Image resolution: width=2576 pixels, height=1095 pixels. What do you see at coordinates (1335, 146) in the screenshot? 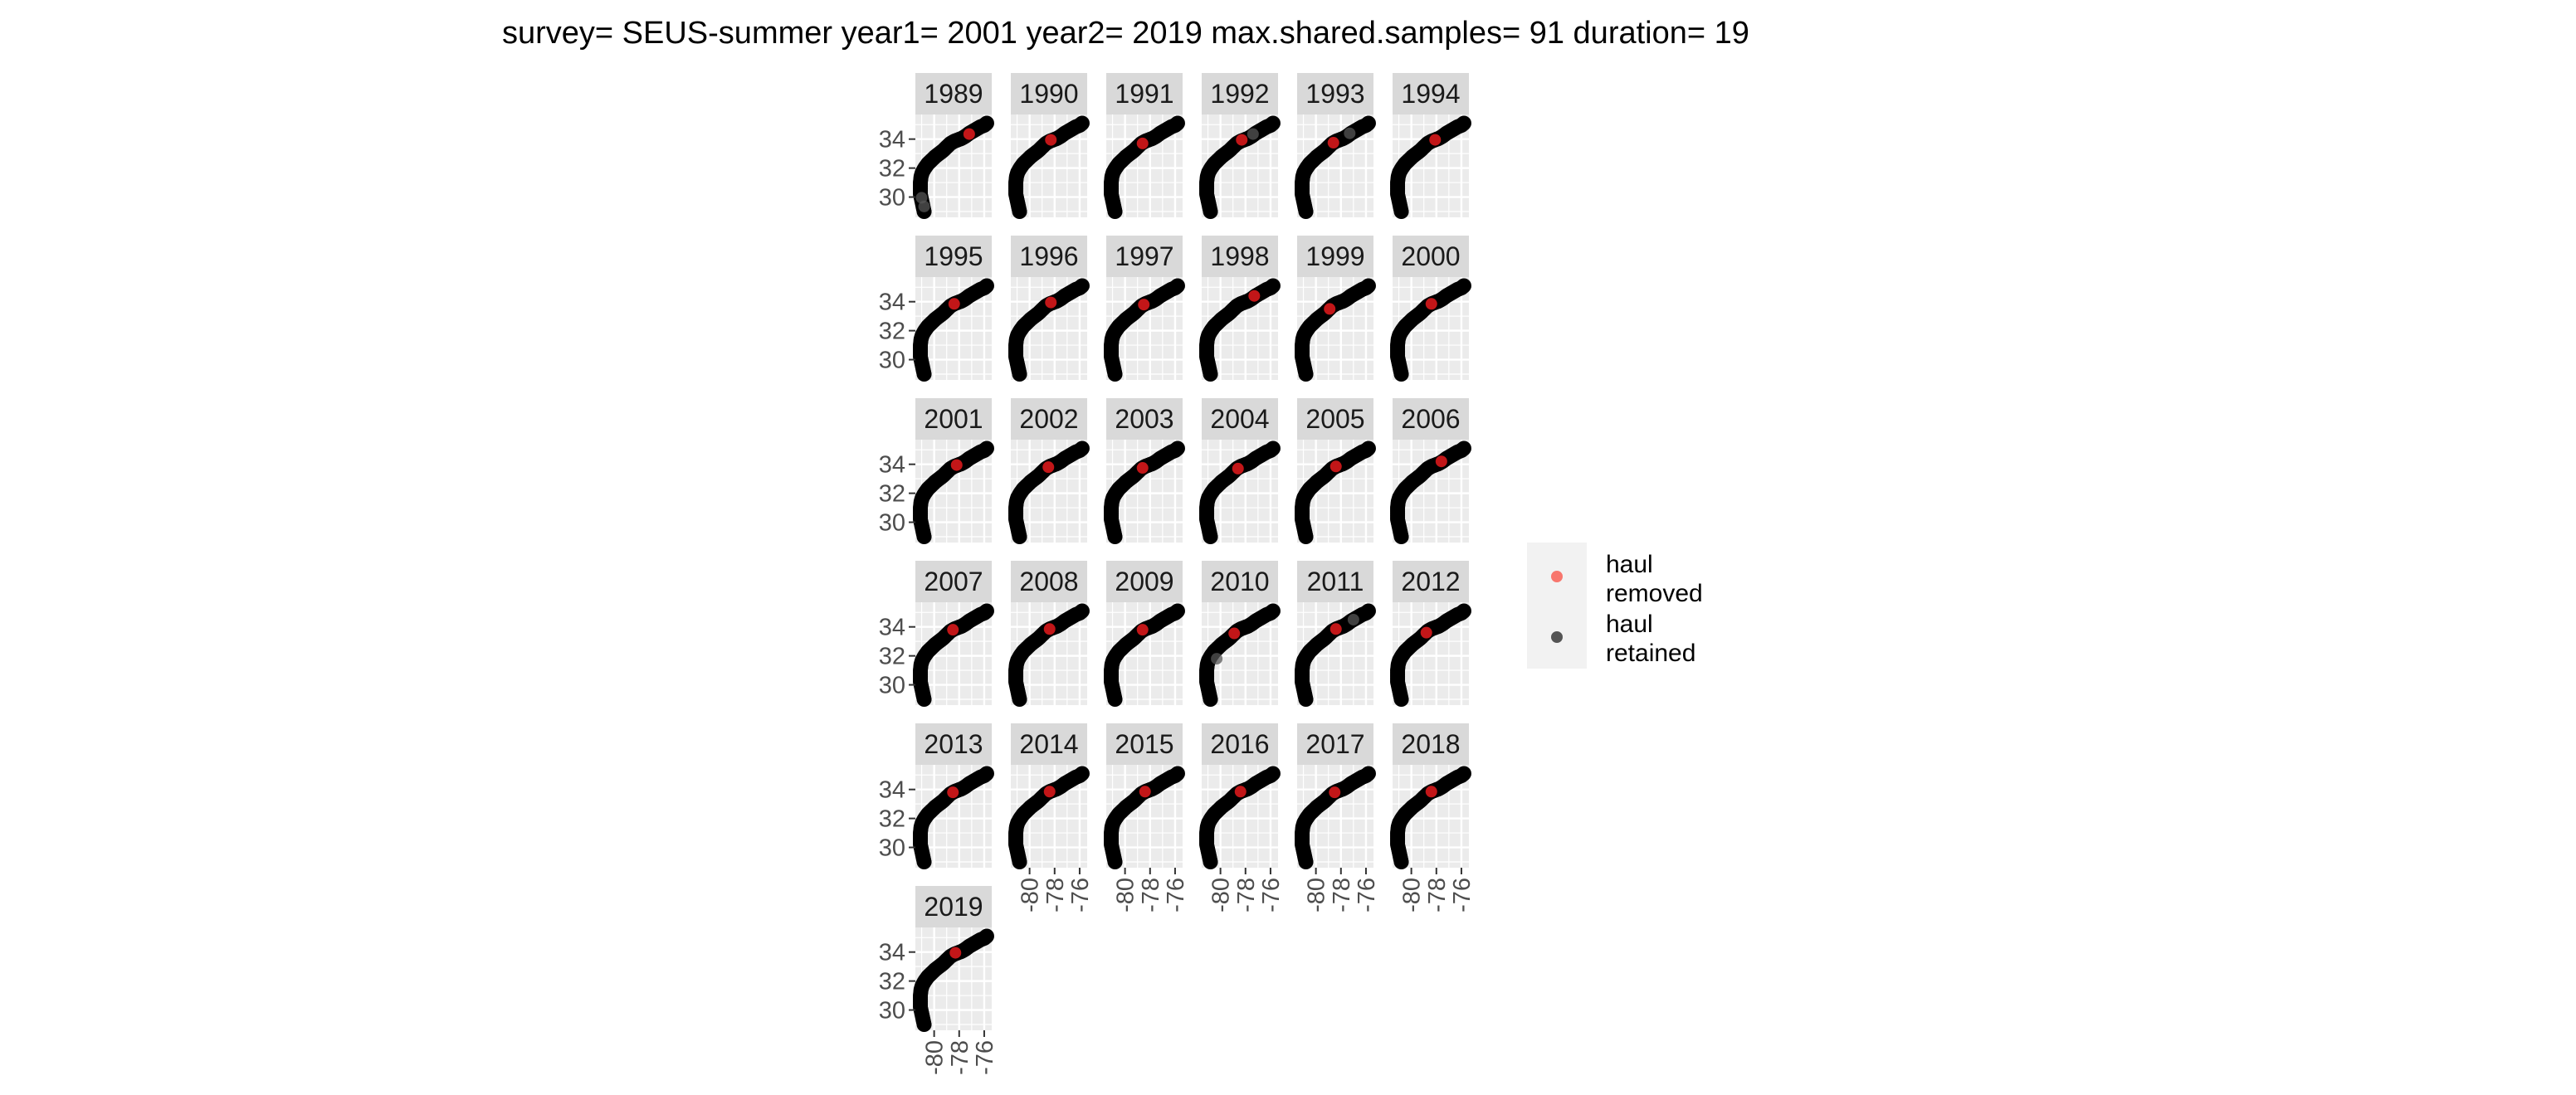
I see `facet-panel-1993: 1993` at bounding box center [1335, 146].